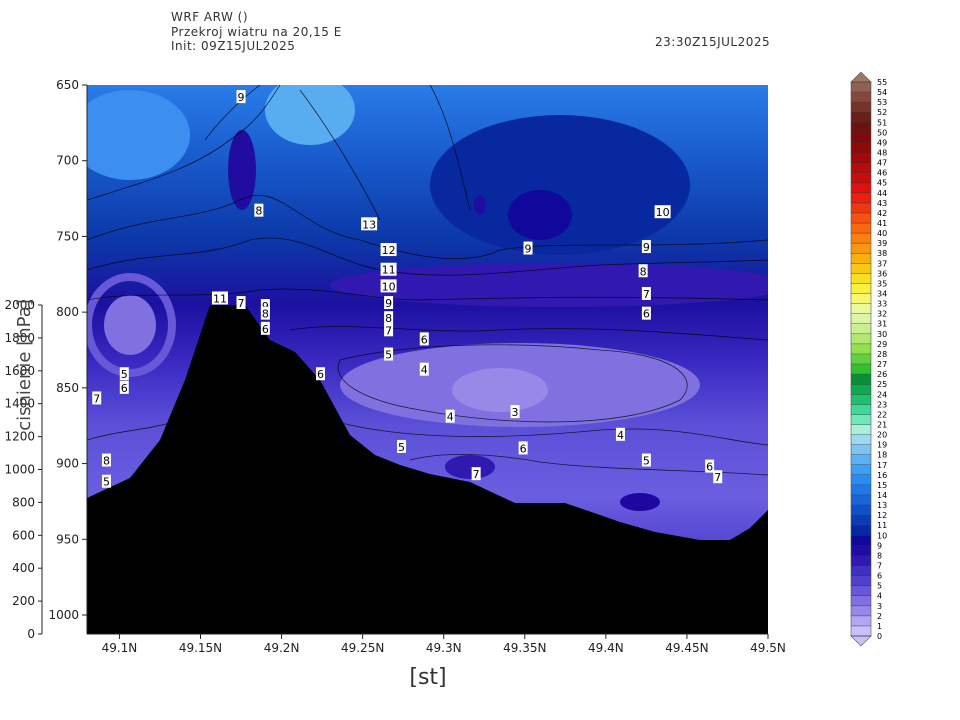 Image resolution: width=960 pixels, height=720 pixels. I want to click on colorbar-tick-label: 9, so click(879, 545).